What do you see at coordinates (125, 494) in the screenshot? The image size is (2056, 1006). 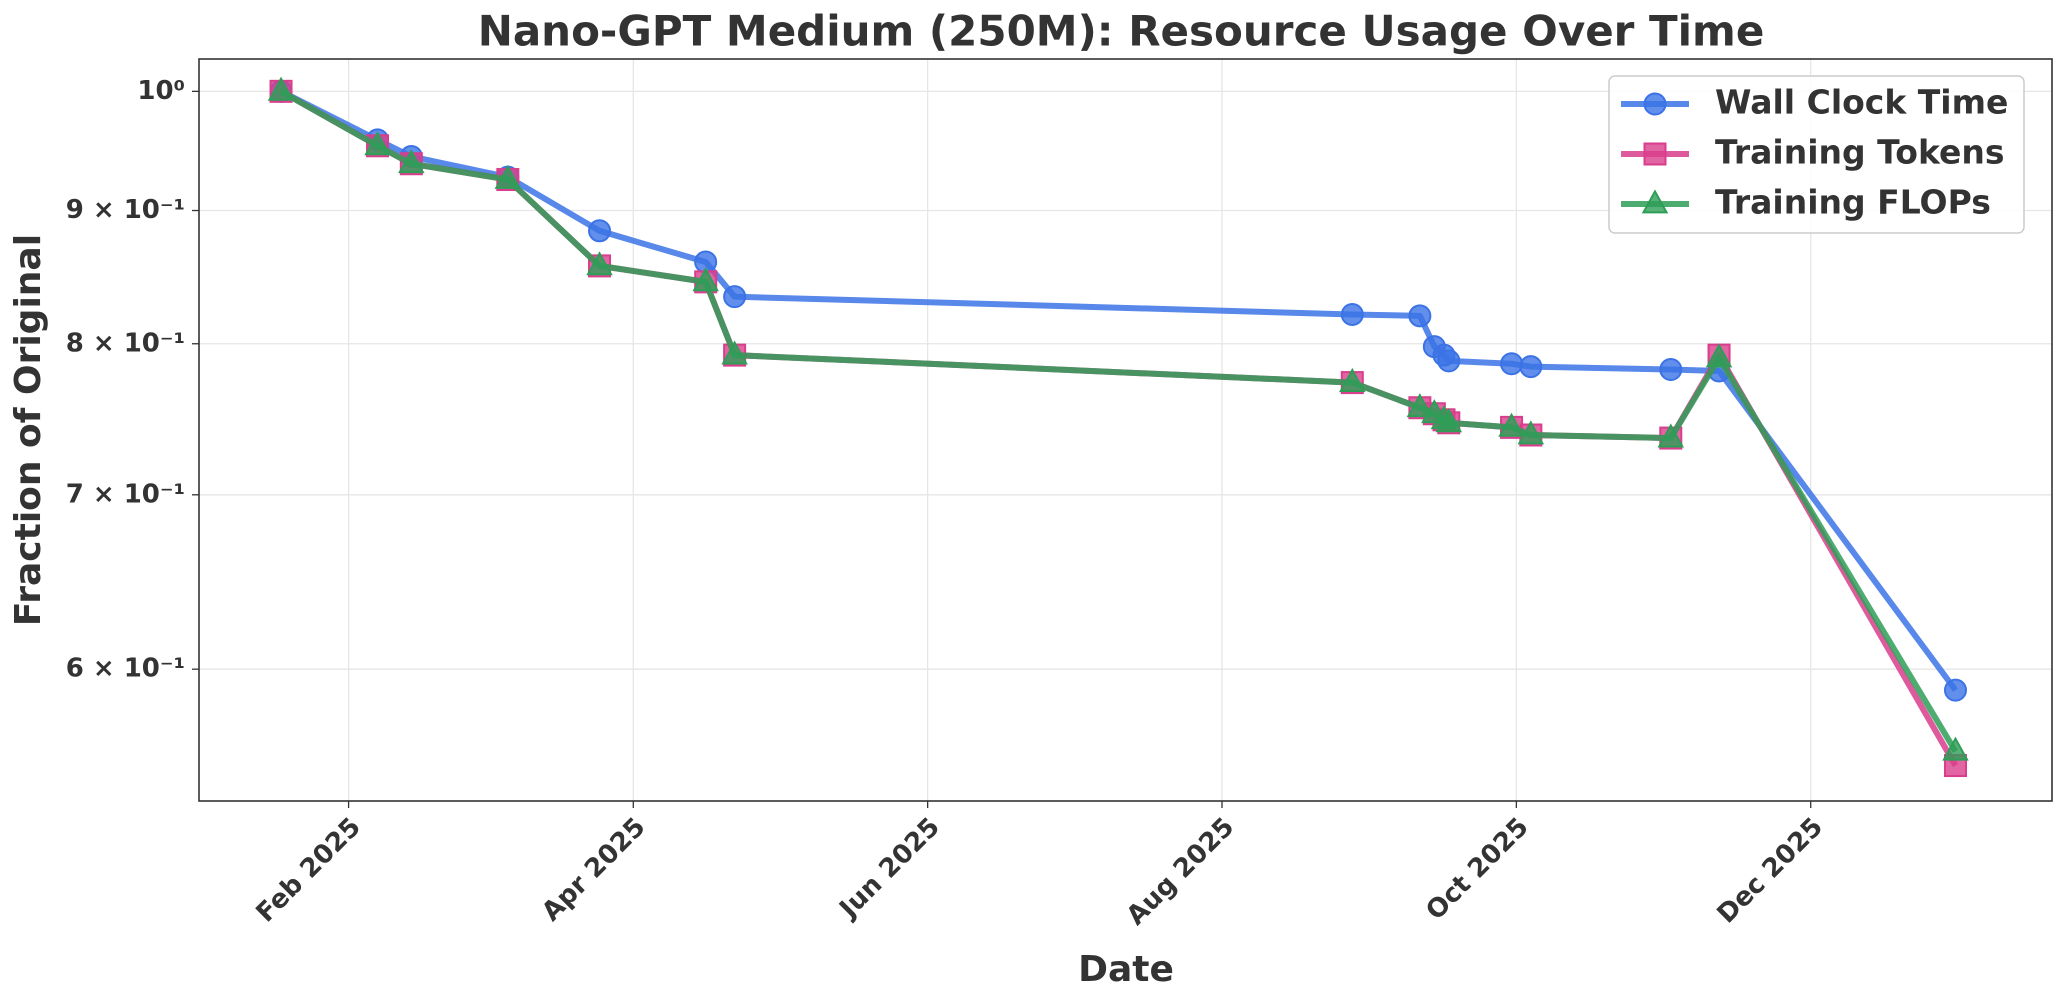 I see `y-tick-label: 7 × 10⁻¹` at bounding box center [125, 494].